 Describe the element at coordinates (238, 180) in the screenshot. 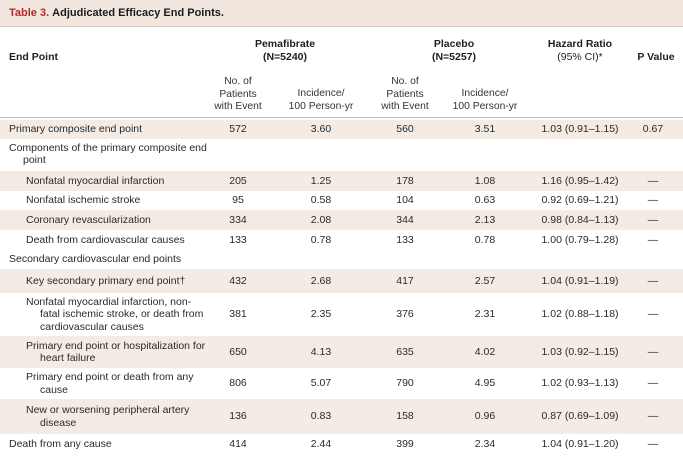

I see `cell-pema-n: 205` at that location.